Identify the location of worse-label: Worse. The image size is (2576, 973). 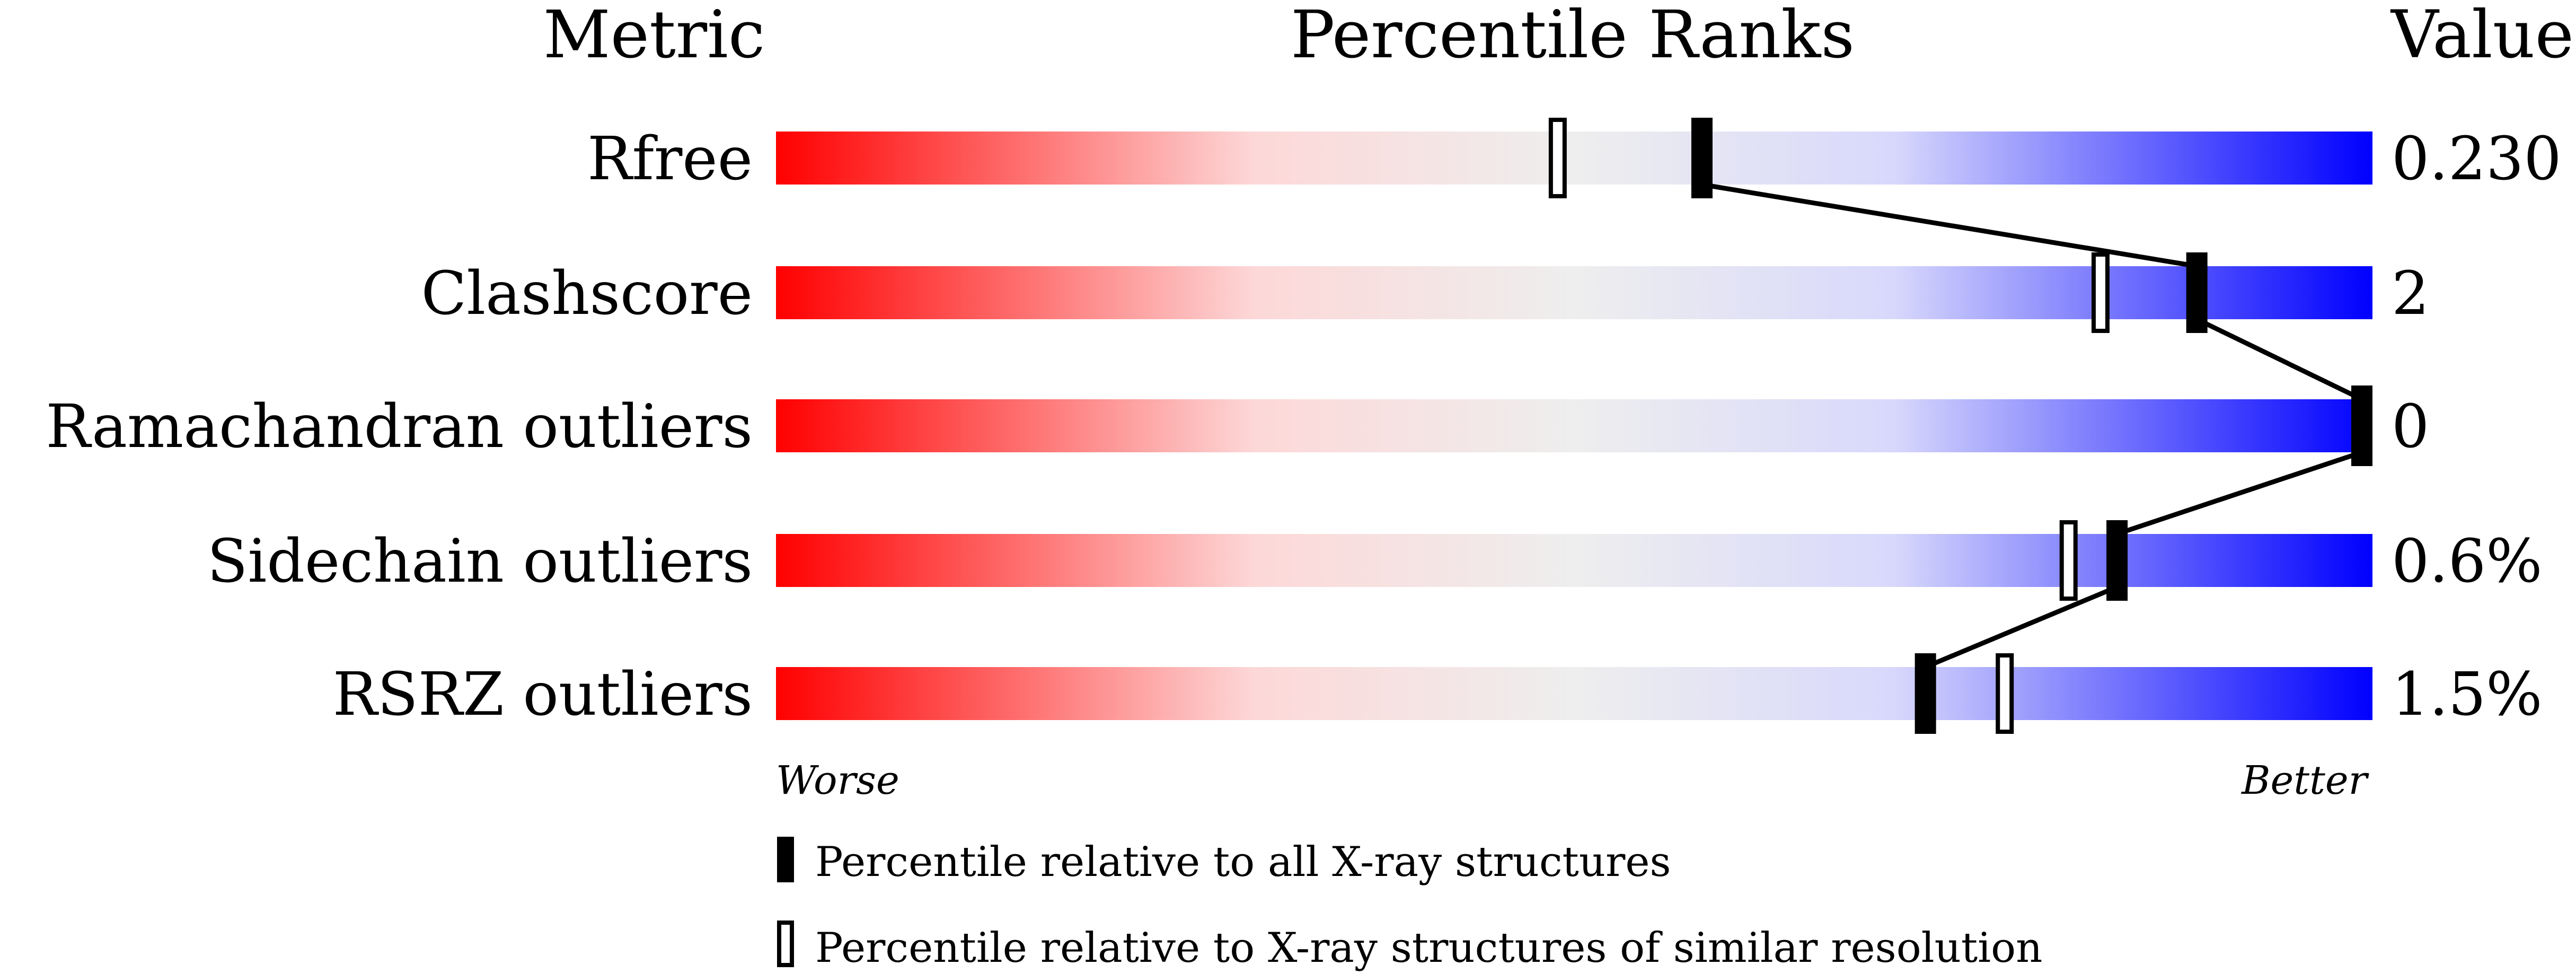
(837, 780).